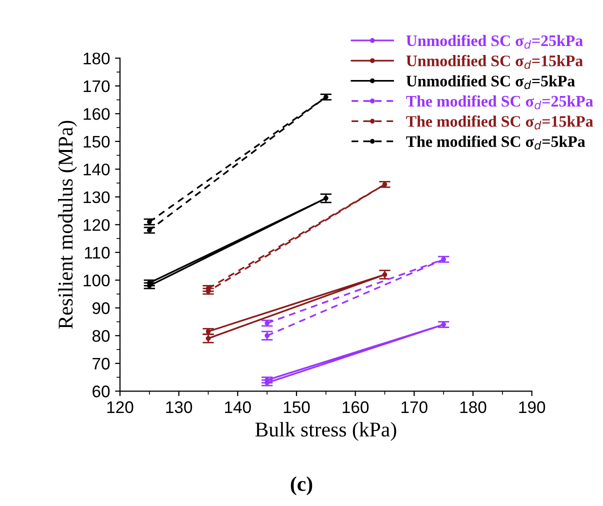  I want to click on x-tick-label: 150, so click(297, 407).